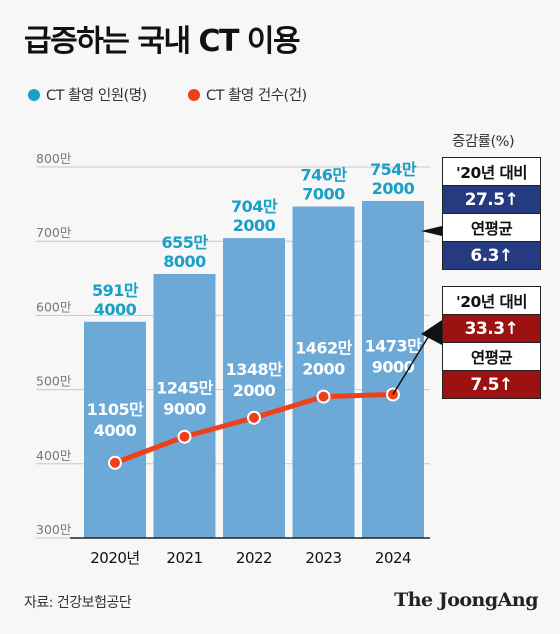  Describe the element at coordinates (491, 171) in the screenshot. I see `people-rate-label-1: '20년 대비` at that location.